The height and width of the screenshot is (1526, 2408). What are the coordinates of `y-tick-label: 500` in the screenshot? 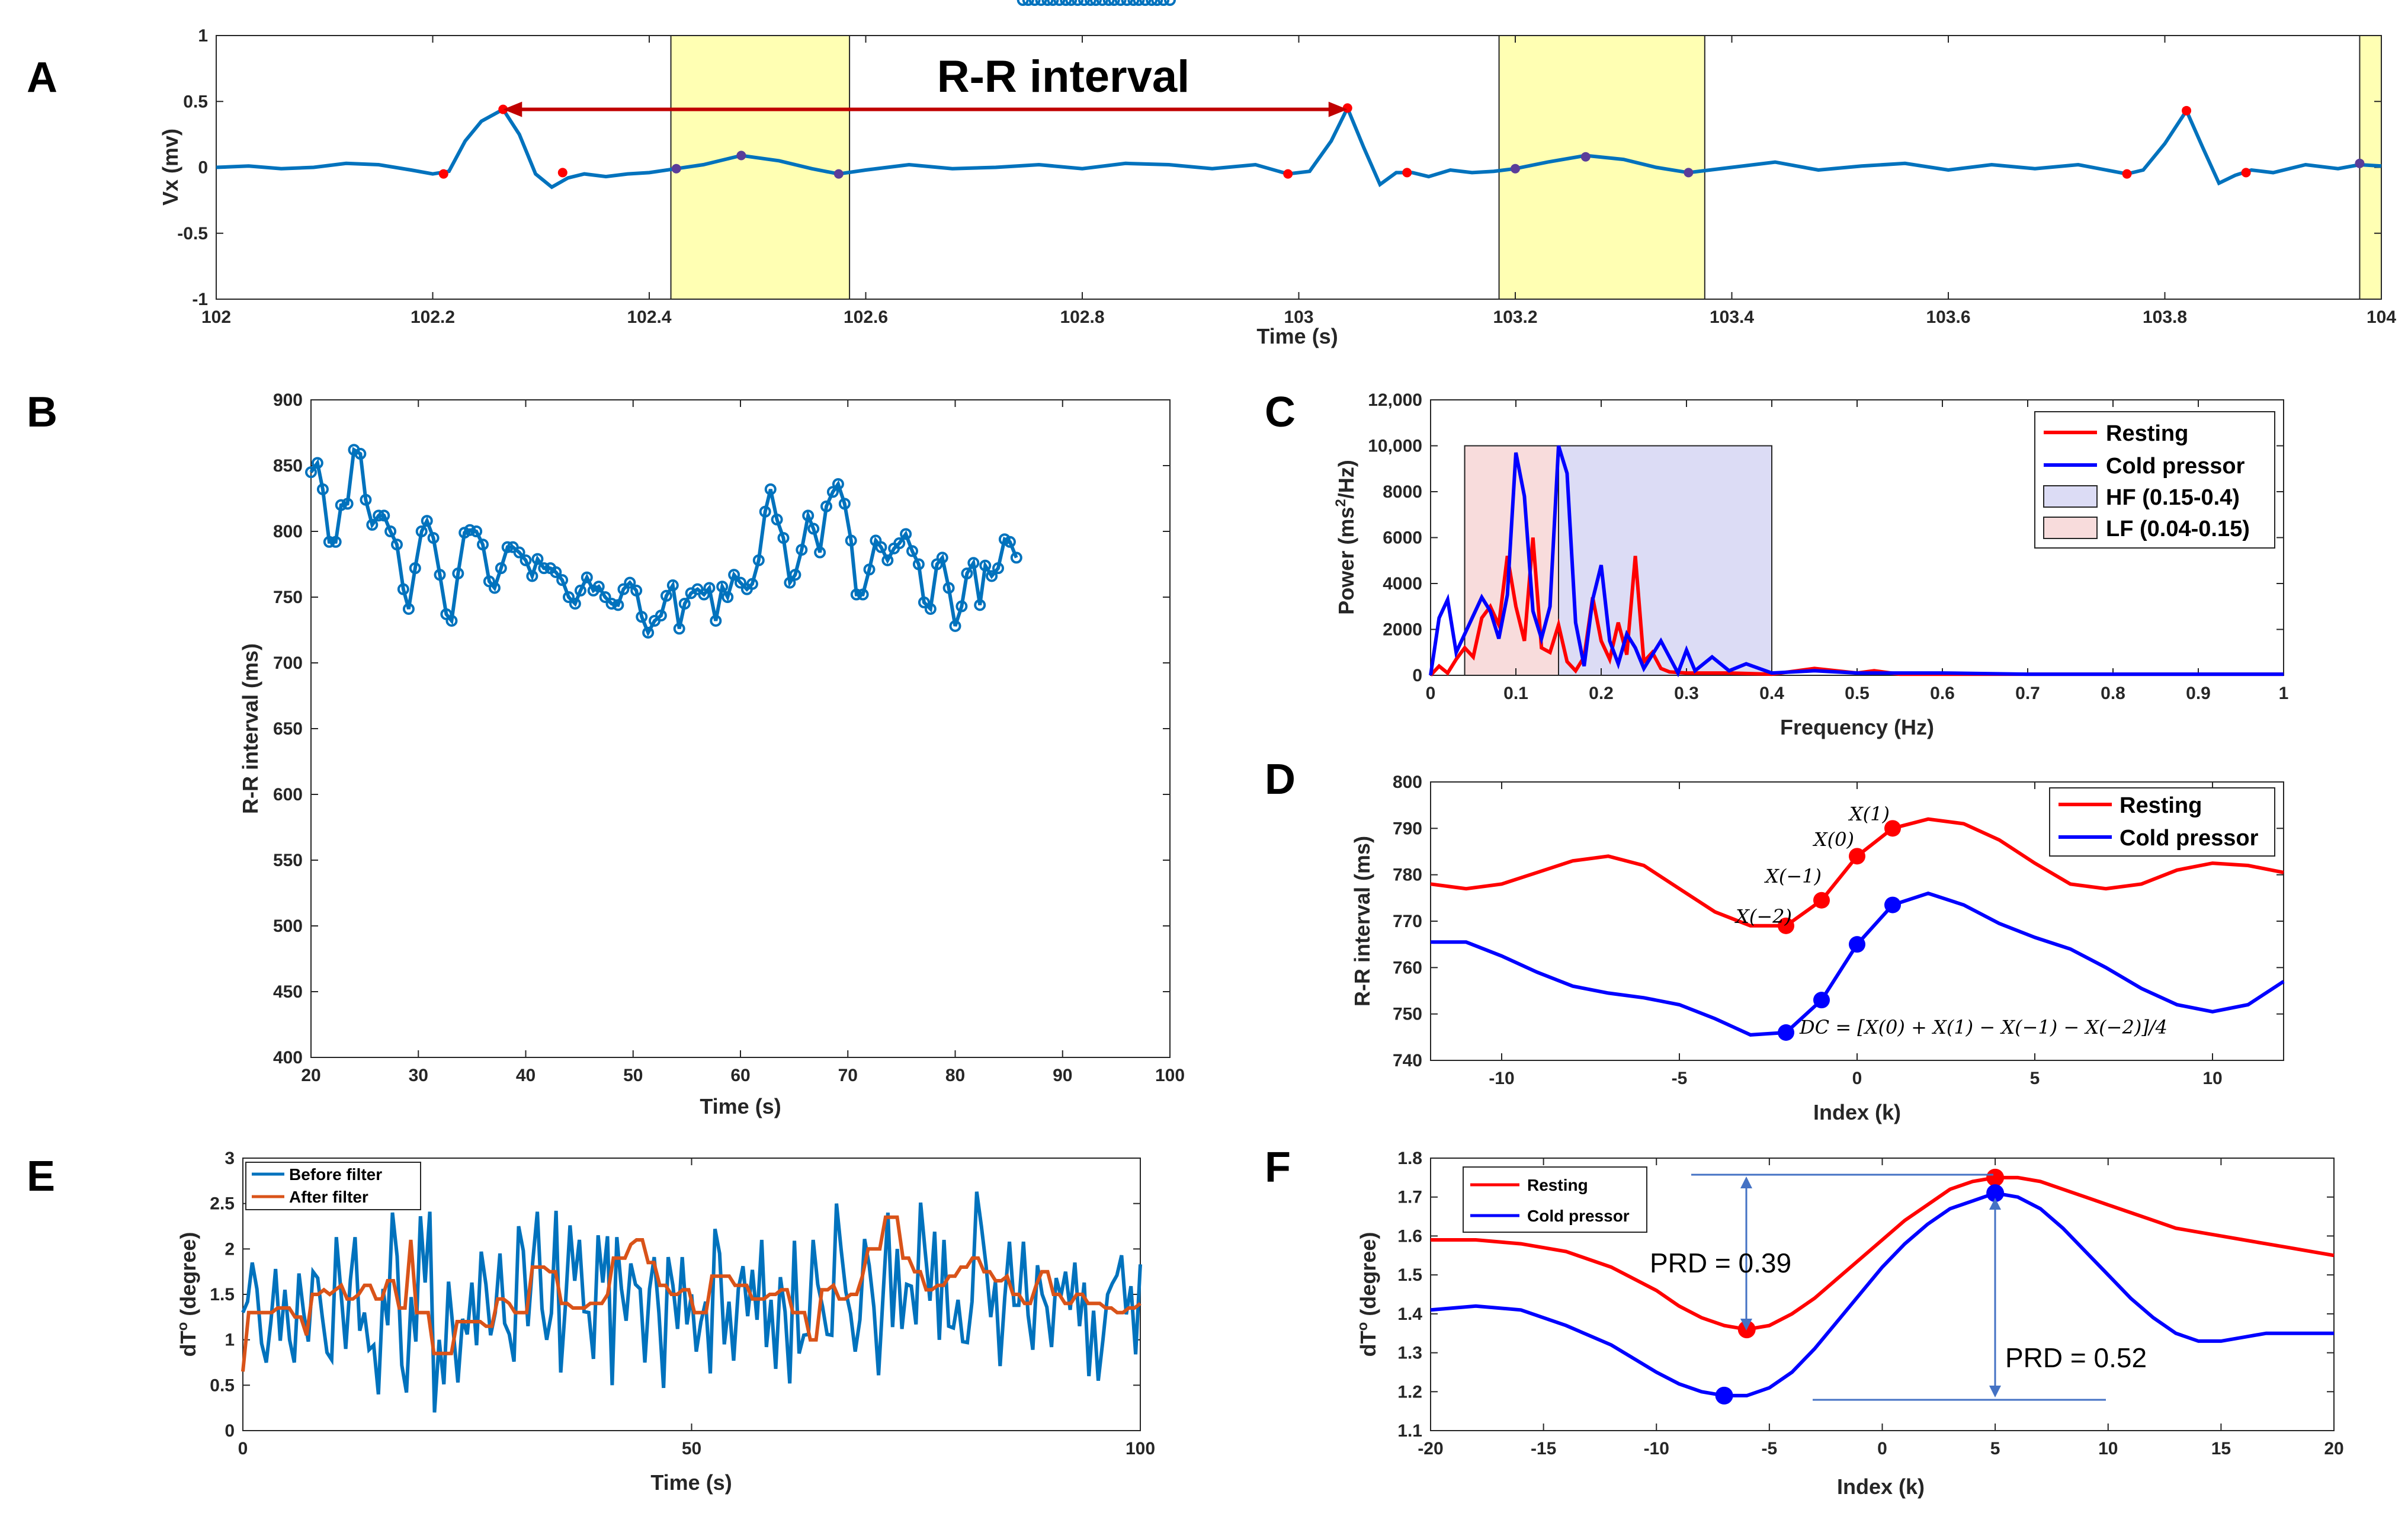 It's located at (288, 926).